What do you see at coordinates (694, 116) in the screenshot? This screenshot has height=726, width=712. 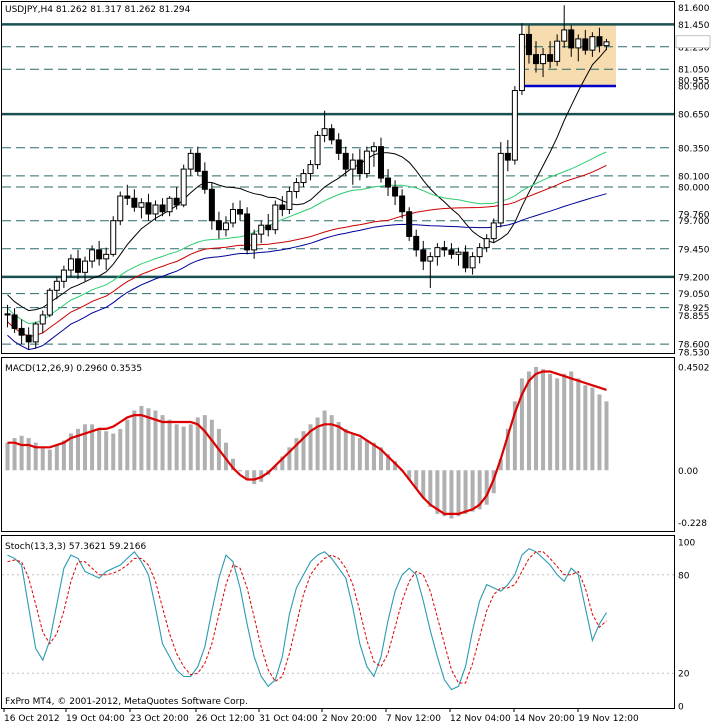 I see `level-label: 80.650` at bounding box center [694, 116].